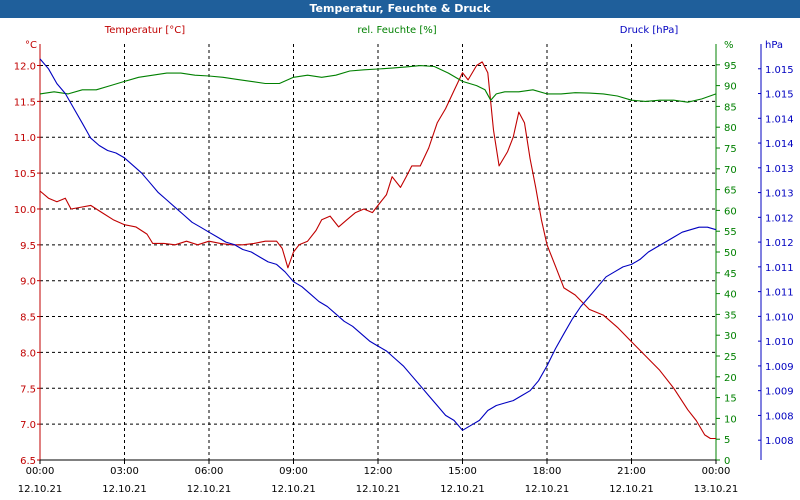 This screenshot has width=800, height=500. Describe the element at coordinates (730, 191) in the screenshot. I see `tick-label: 65` at that location.